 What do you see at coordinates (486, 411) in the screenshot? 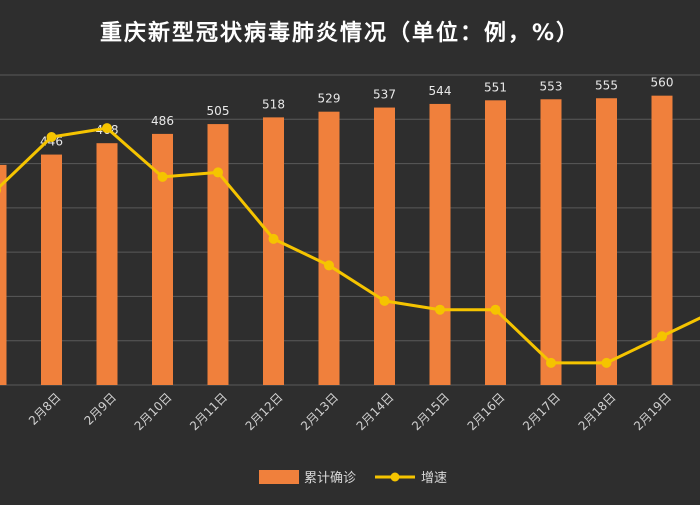
I see `x-tick-label: 2月16日` at bounding box center [486, 411].